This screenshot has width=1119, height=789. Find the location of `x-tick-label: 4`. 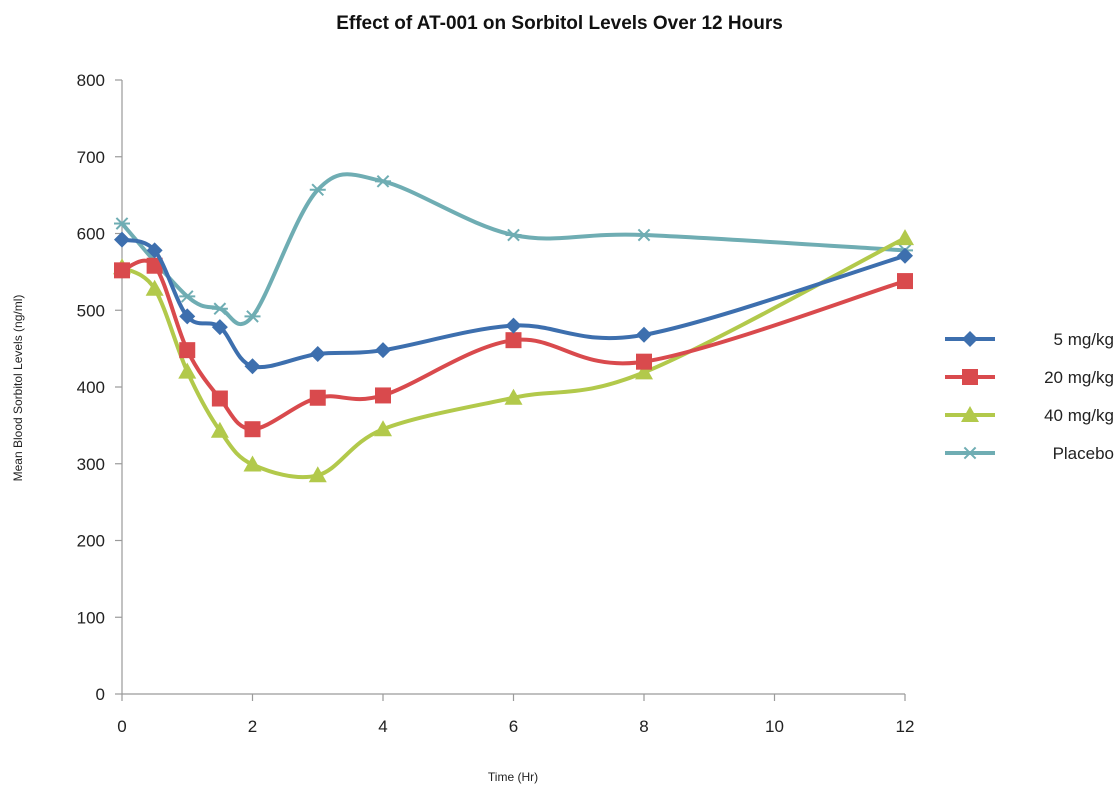

x-tick-label: 4 is located at coordinates (382, 726).